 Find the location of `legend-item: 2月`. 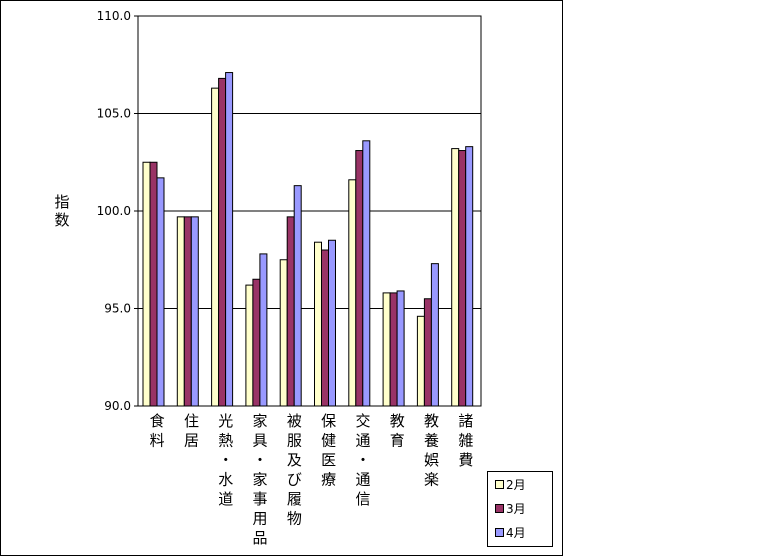

legend-item: 2月 is located at coordinates (510, 484).